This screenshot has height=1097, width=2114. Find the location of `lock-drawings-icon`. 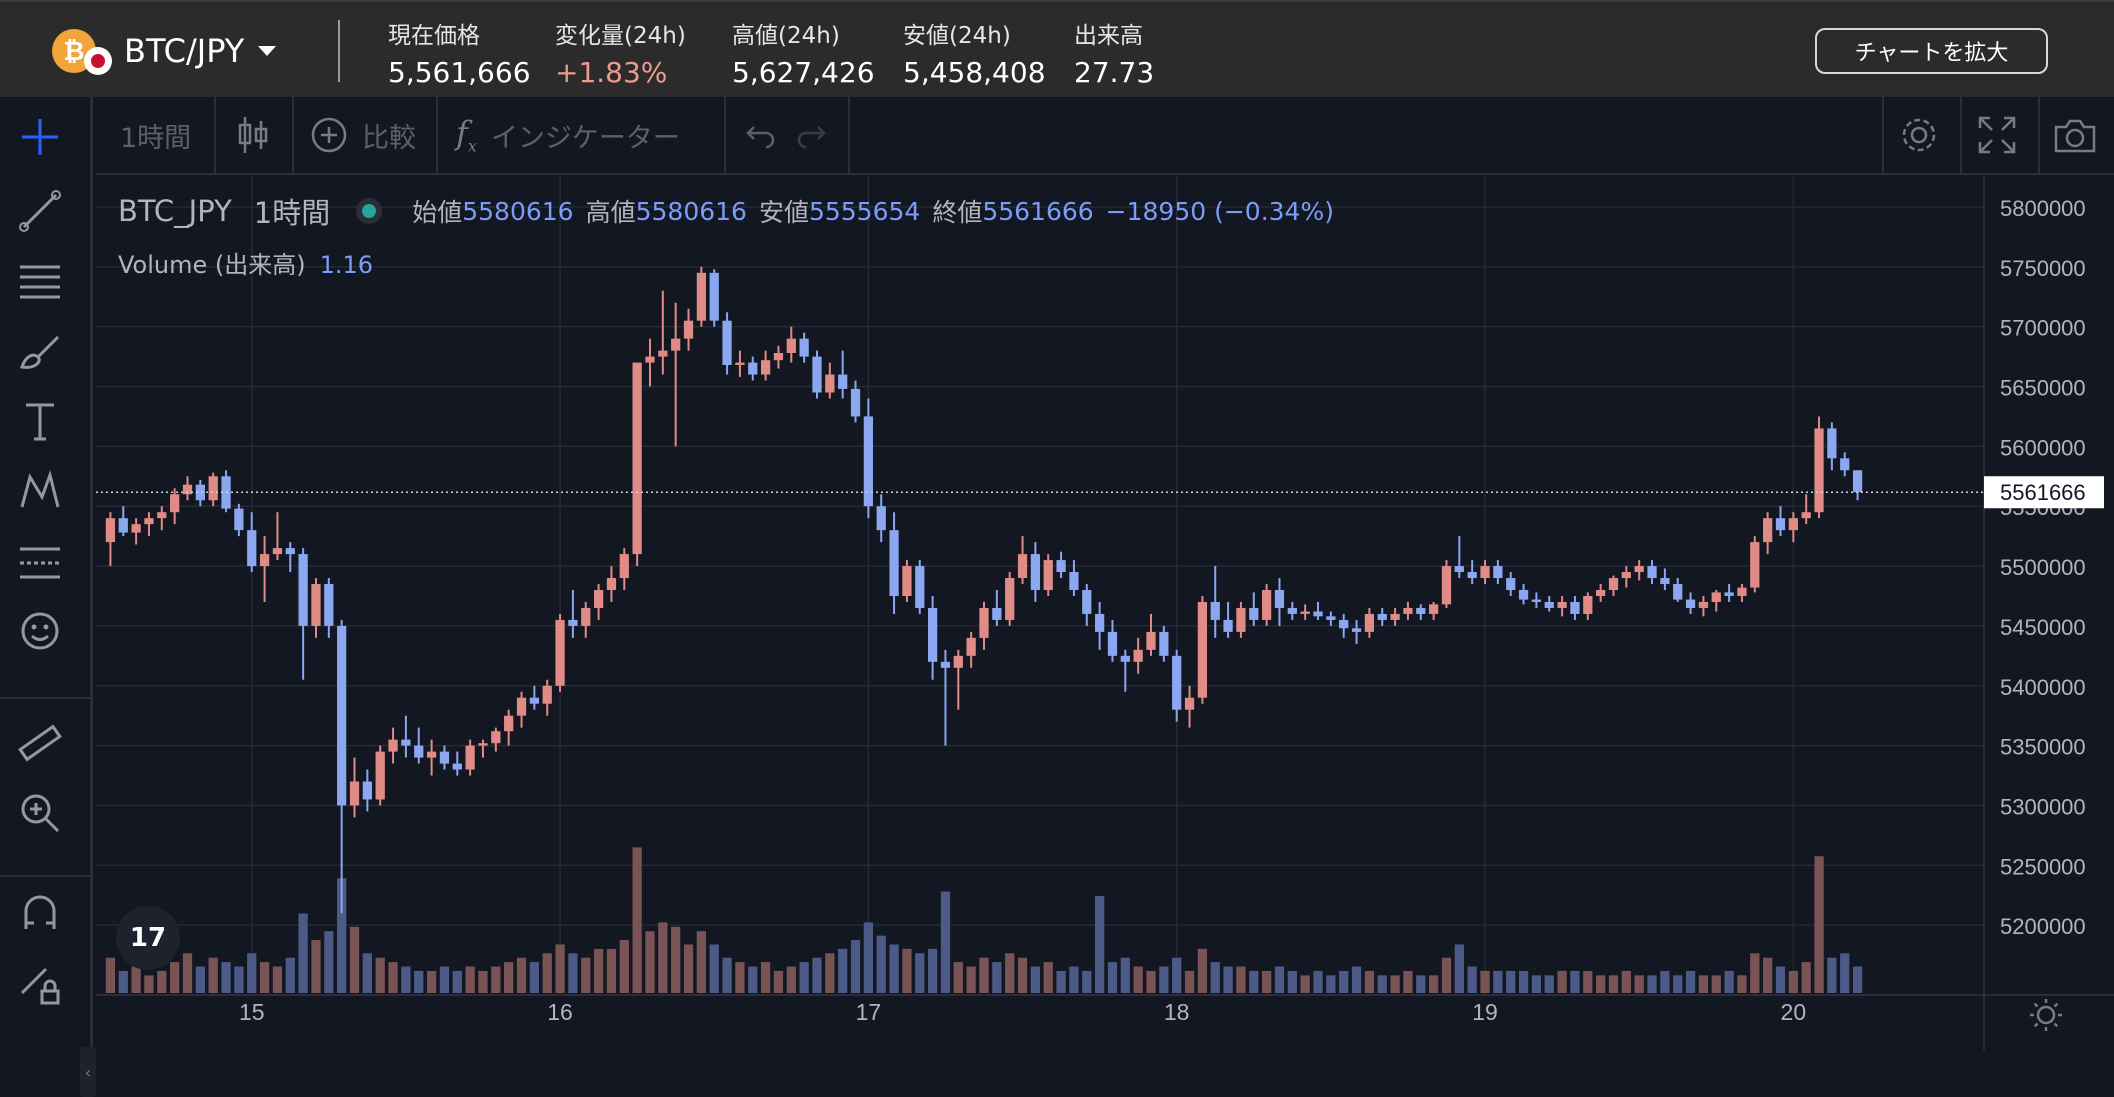

lock-drawings-icon is located at coordinates (40, 983).